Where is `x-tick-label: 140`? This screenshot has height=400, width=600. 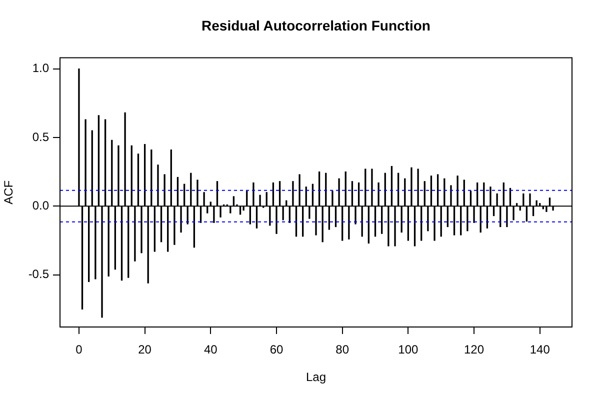 x-tick-label: 140 is located at coordinates (540, 349).